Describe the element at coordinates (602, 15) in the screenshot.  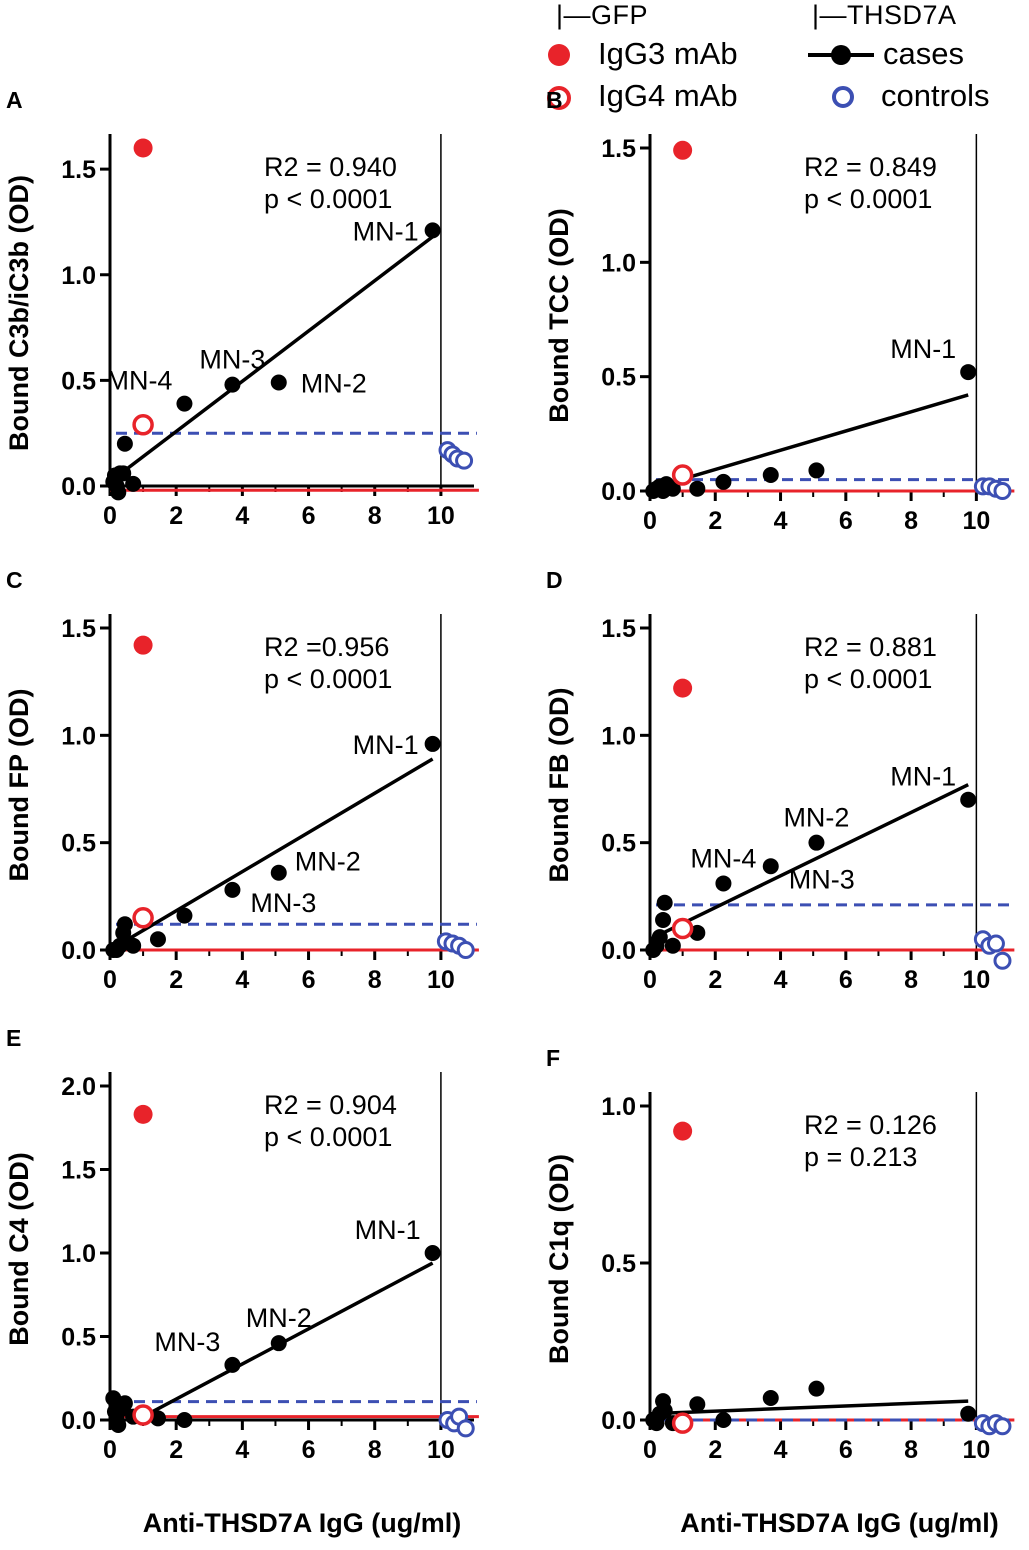
I see `legend-group-gfp: |—GFP` at that location.